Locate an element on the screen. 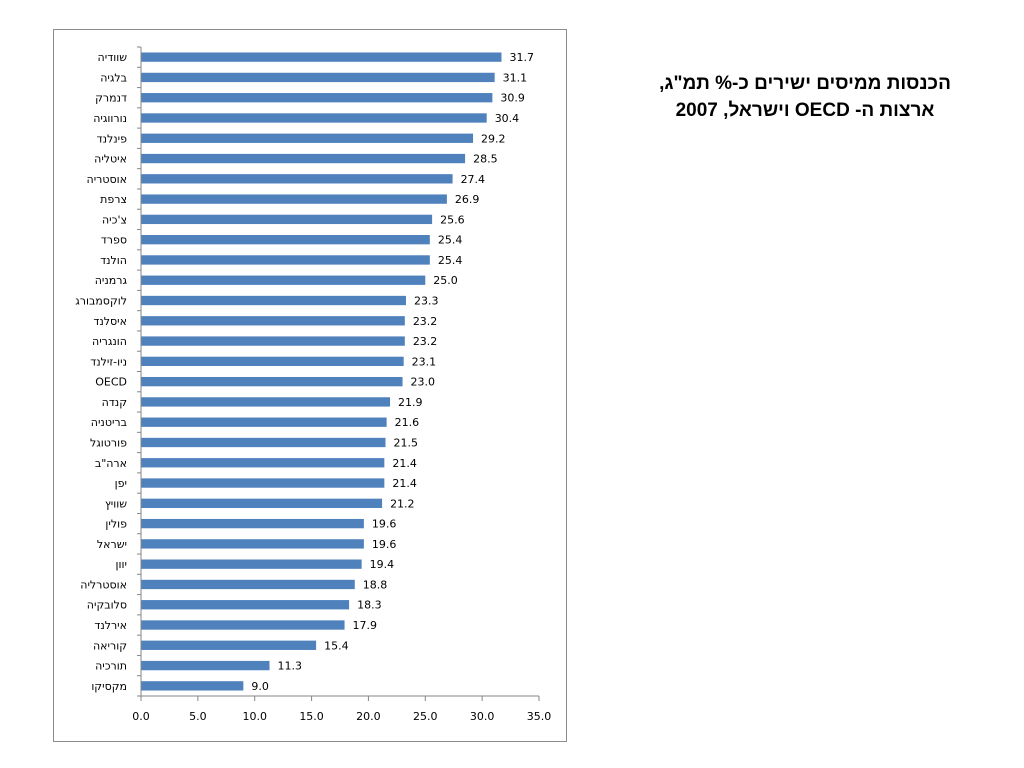 The height and width of the screenshot is (768, 1024). data-label: 25.0 is located at coordinates (445, 280).